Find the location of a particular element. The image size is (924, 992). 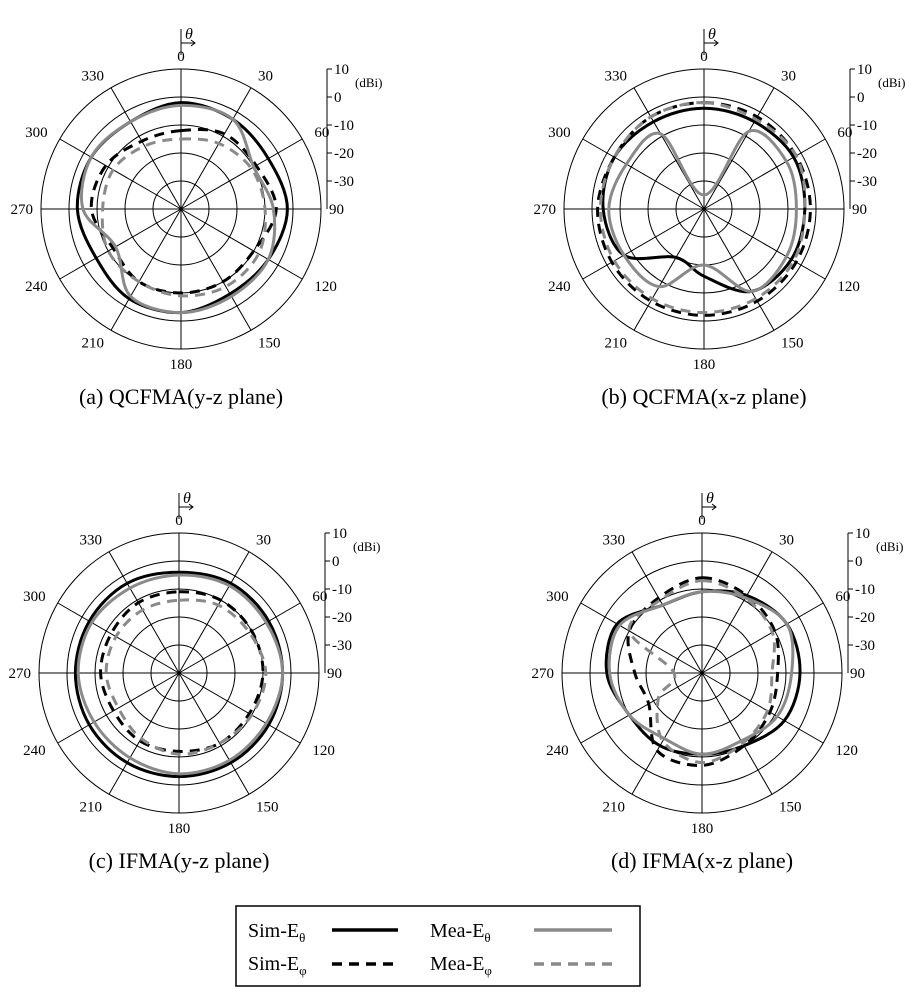

legend-item-mea-phi: Mea-Eφ is located at coordinates (521, 965).